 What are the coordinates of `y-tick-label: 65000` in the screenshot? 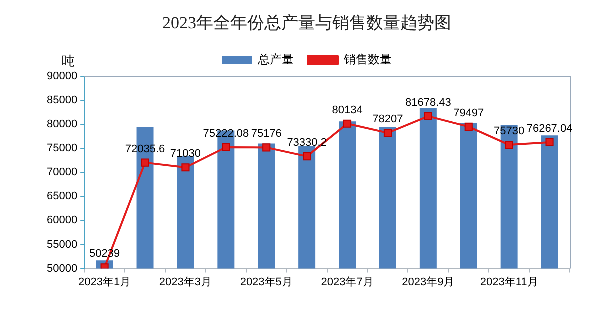 It's located at (62, 196).